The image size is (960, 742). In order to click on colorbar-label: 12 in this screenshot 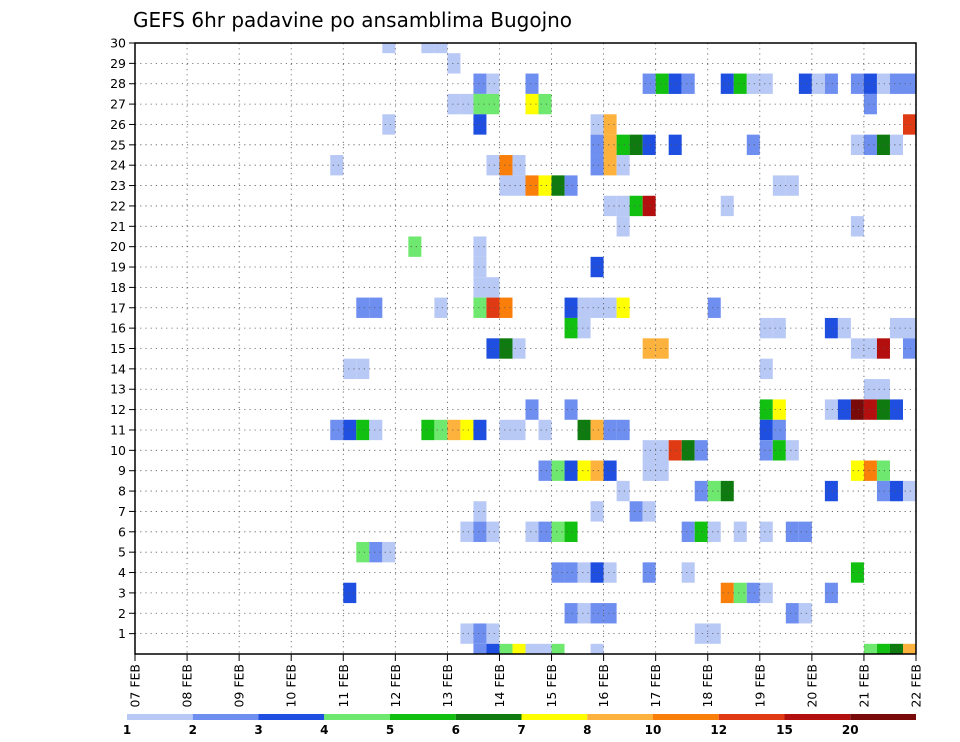, I will do `click(718, 730)`.